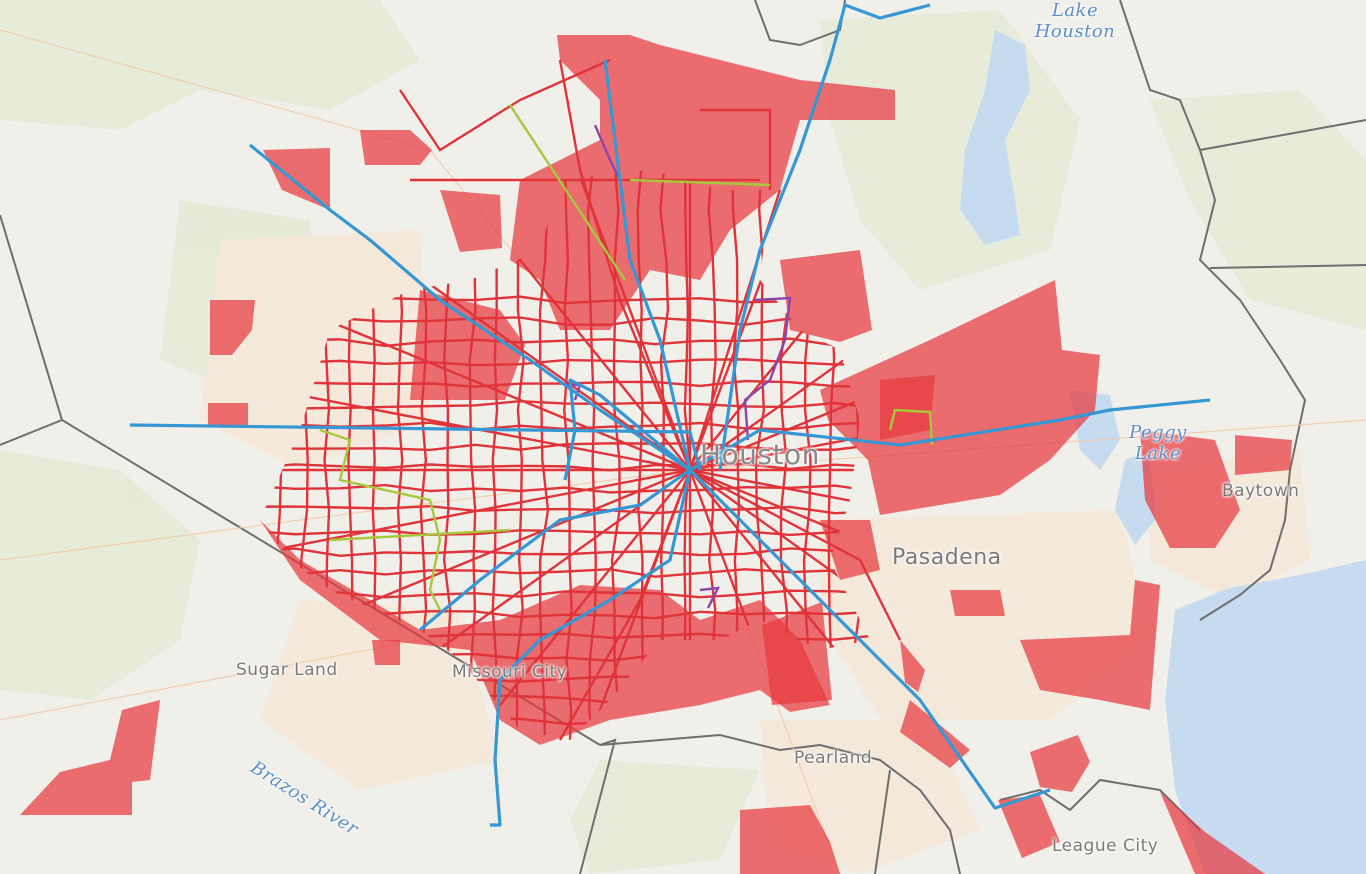  Describe the element at coordinates (287, 670) in the screenshot. I see `city-label: Sugar Land` at that location.